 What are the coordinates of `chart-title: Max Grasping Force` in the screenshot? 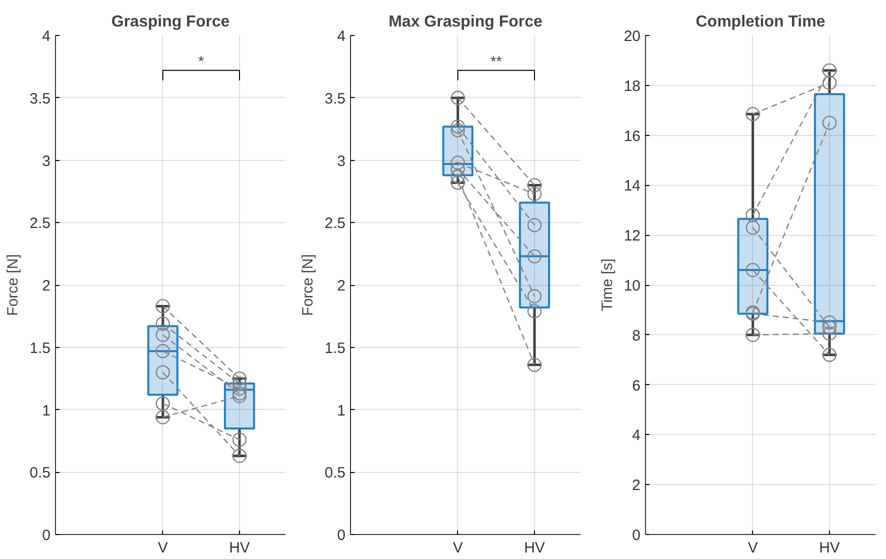 It's located at (465, 22).